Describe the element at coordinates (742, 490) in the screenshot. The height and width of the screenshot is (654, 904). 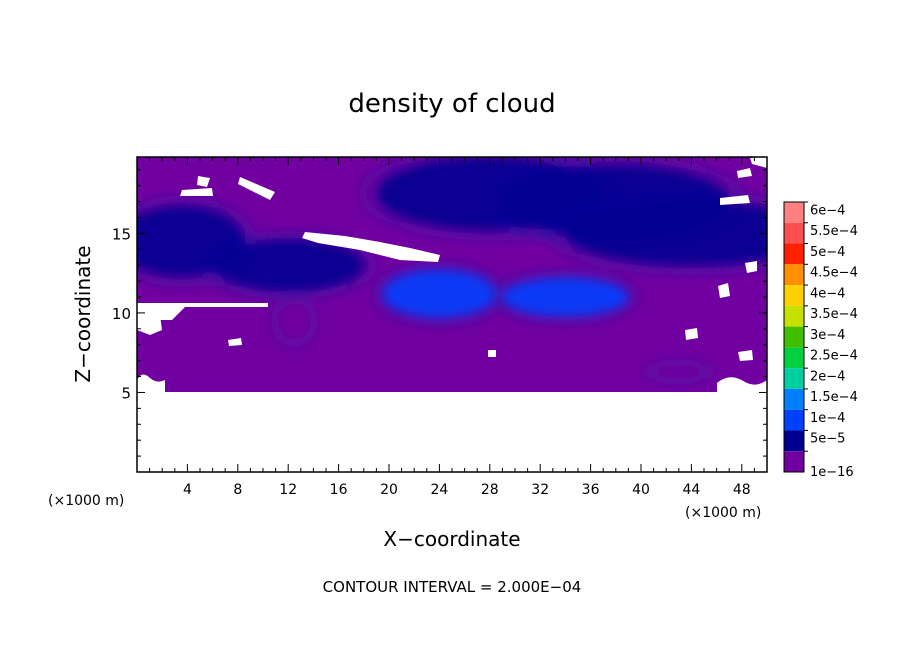
I see `x-tick-label: 48` at that location.